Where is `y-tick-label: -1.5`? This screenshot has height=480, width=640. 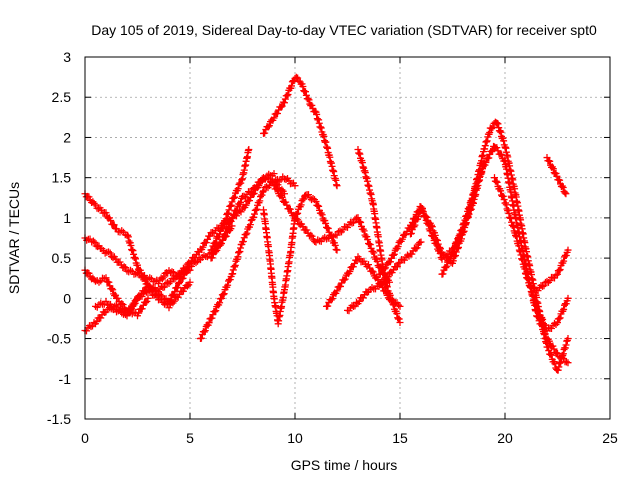
y-tick-label: -1.5 is located at coordinates (59, 419).